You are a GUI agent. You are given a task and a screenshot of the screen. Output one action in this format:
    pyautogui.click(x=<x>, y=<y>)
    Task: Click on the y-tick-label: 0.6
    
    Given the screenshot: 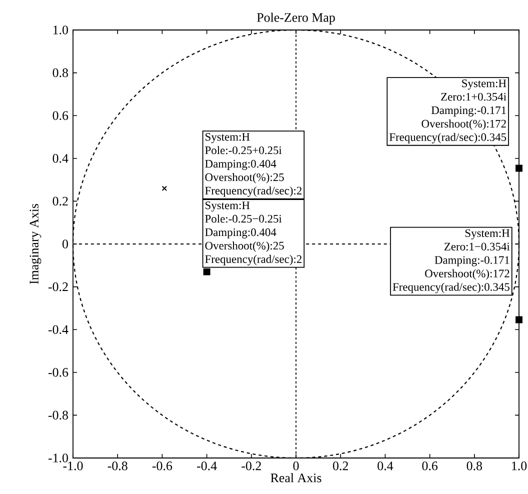 What is the action you would take?
    pyautogui.click(x=60, y=115)
    